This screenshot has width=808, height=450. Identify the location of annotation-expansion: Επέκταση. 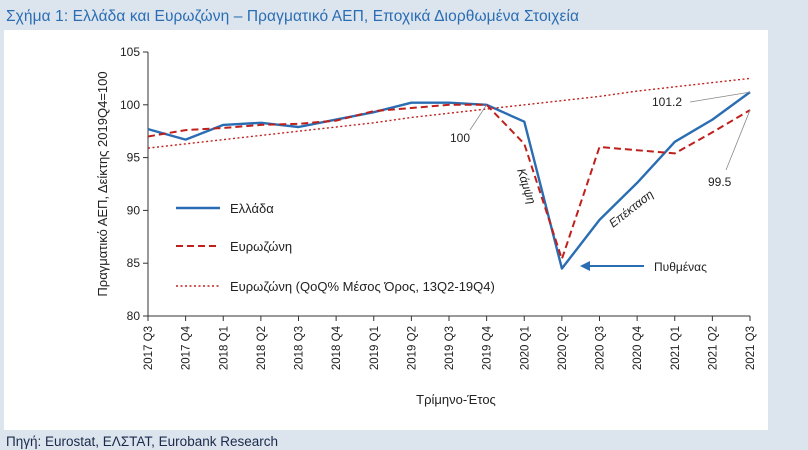
(631, 208).